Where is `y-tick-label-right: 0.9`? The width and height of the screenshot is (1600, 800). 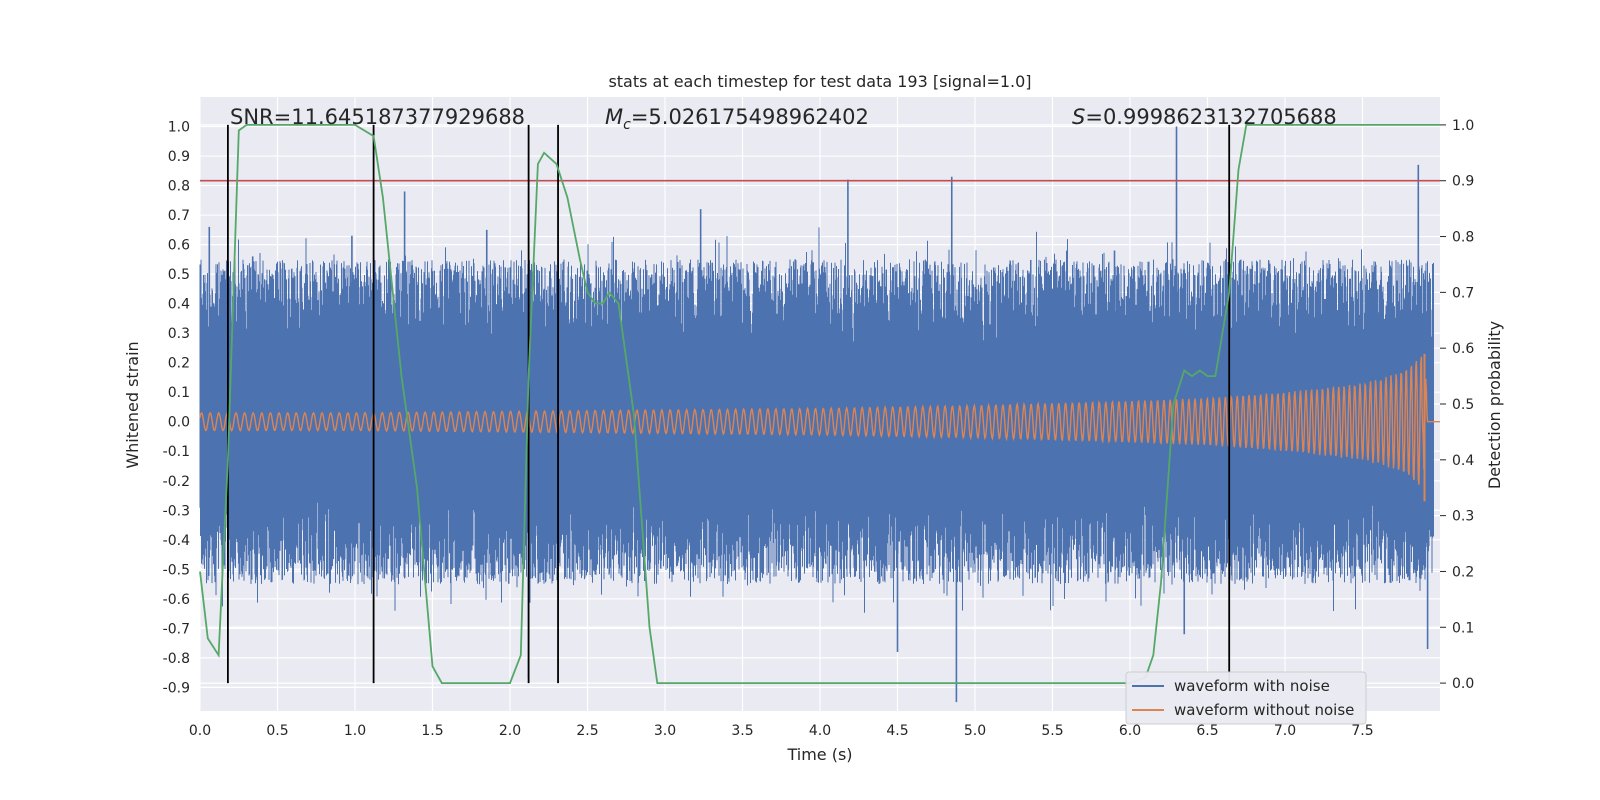 y-tick-label-right: 0.9 is located at coordinates (1463, 182).